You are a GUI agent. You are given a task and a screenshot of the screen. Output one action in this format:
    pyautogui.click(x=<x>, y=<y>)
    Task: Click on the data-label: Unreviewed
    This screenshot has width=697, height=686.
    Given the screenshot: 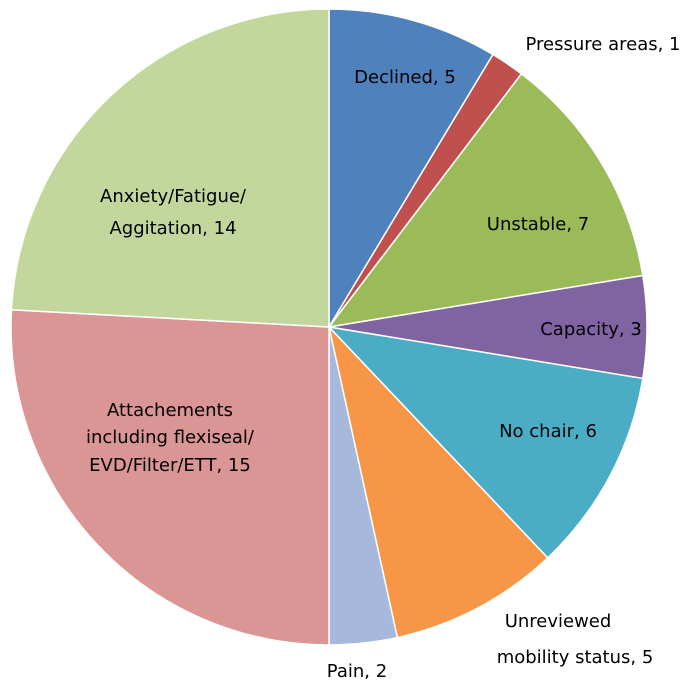 What is the action you would take?
    pyautogui.click(x=558, y=621)
    